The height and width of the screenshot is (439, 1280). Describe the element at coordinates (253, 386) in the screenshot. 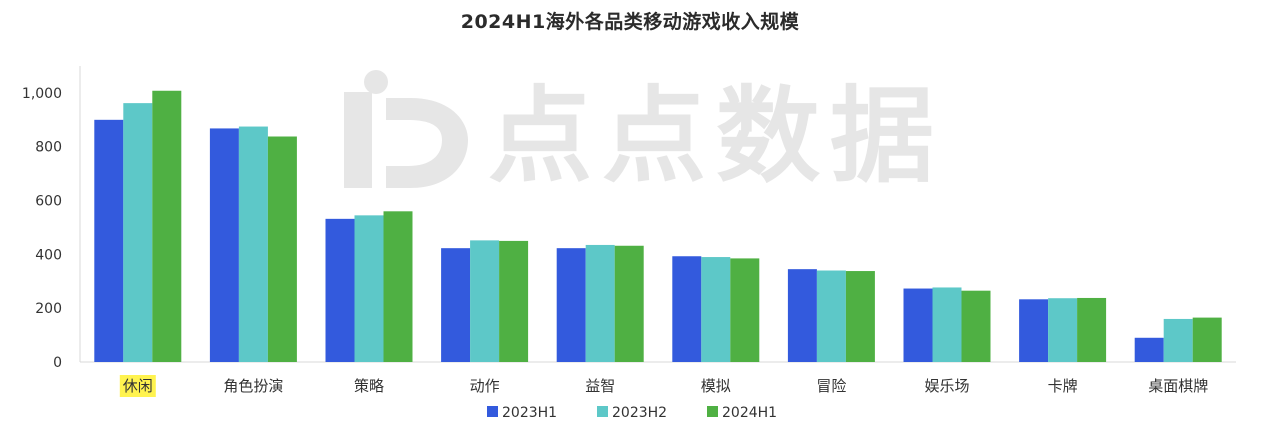

I see `x-tick-label: 角色扮演` at that location.